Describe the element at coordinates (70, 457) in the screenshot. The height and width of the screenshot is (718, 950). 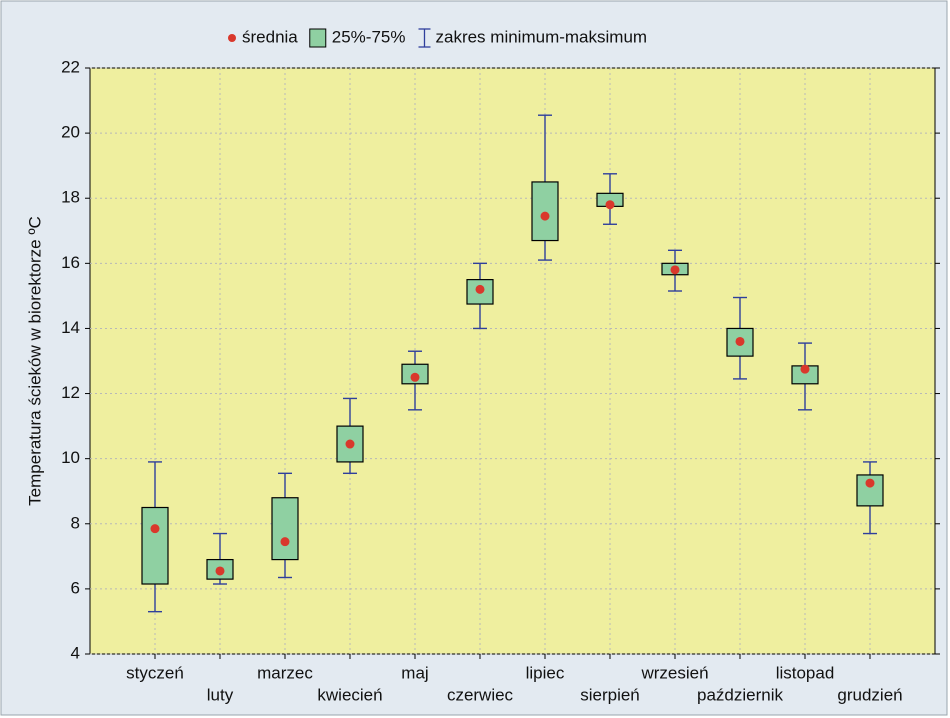
I see `y-tick-label: 10` at that location.